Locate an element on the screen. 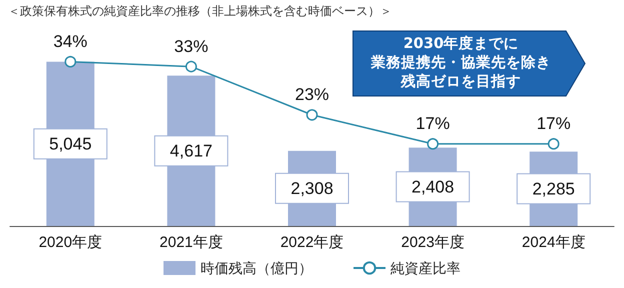 The image size is (624, 288). annotation: 残高ゼロを目指す is located at coordinates (461, 82).